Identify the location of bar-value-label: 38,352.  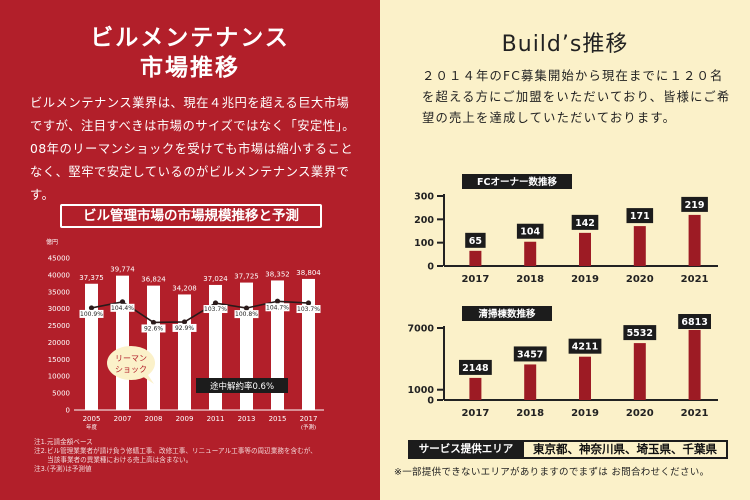
(277, 274).